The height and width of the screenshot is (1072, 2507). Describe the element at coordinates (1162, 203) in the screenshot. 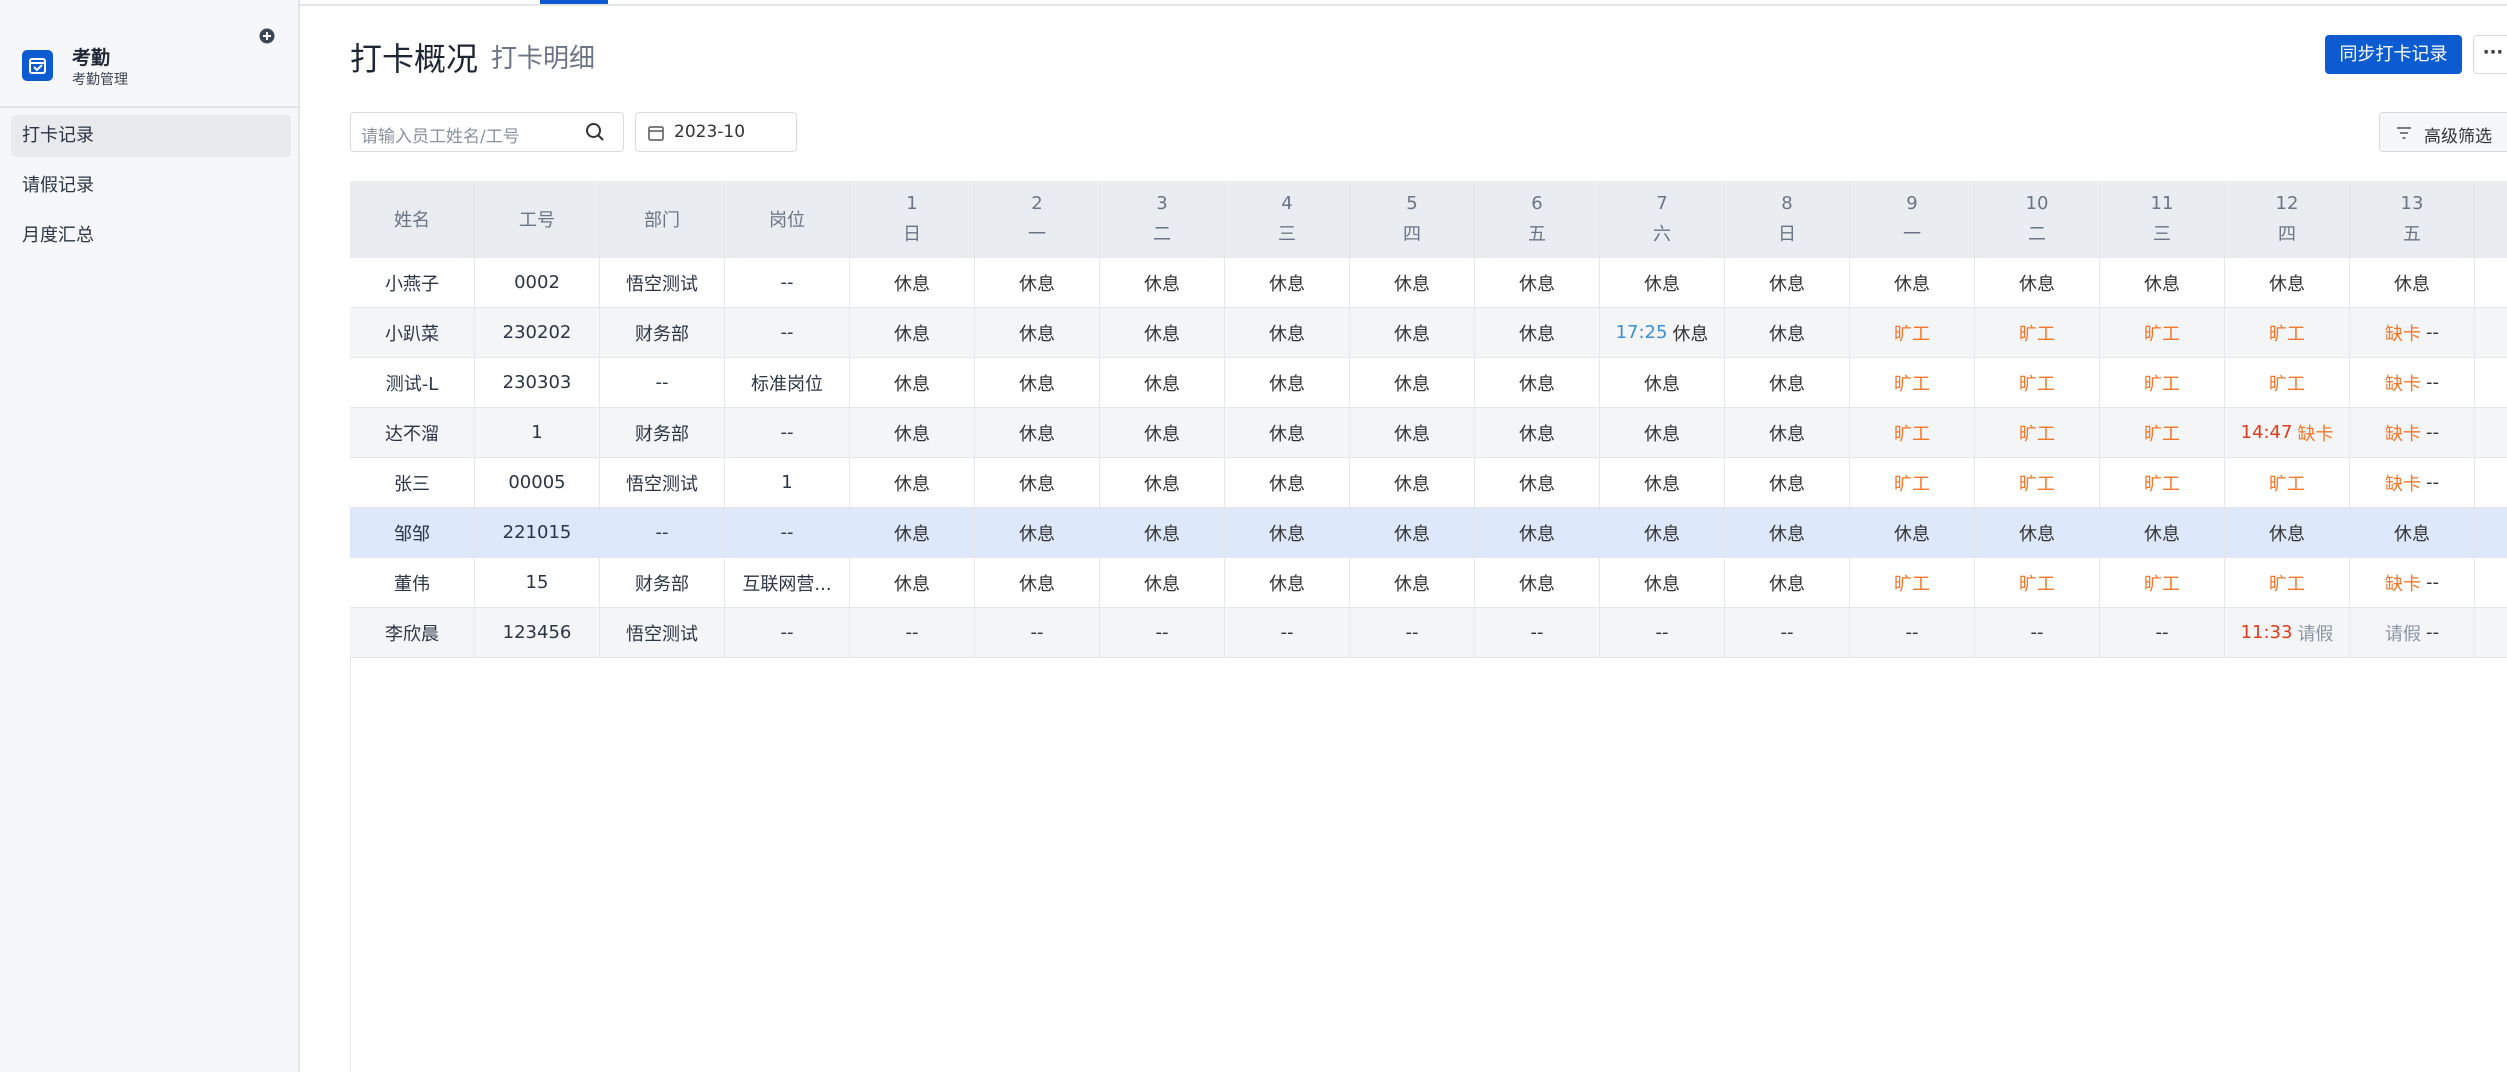

I see `day-number: 3` at that location.